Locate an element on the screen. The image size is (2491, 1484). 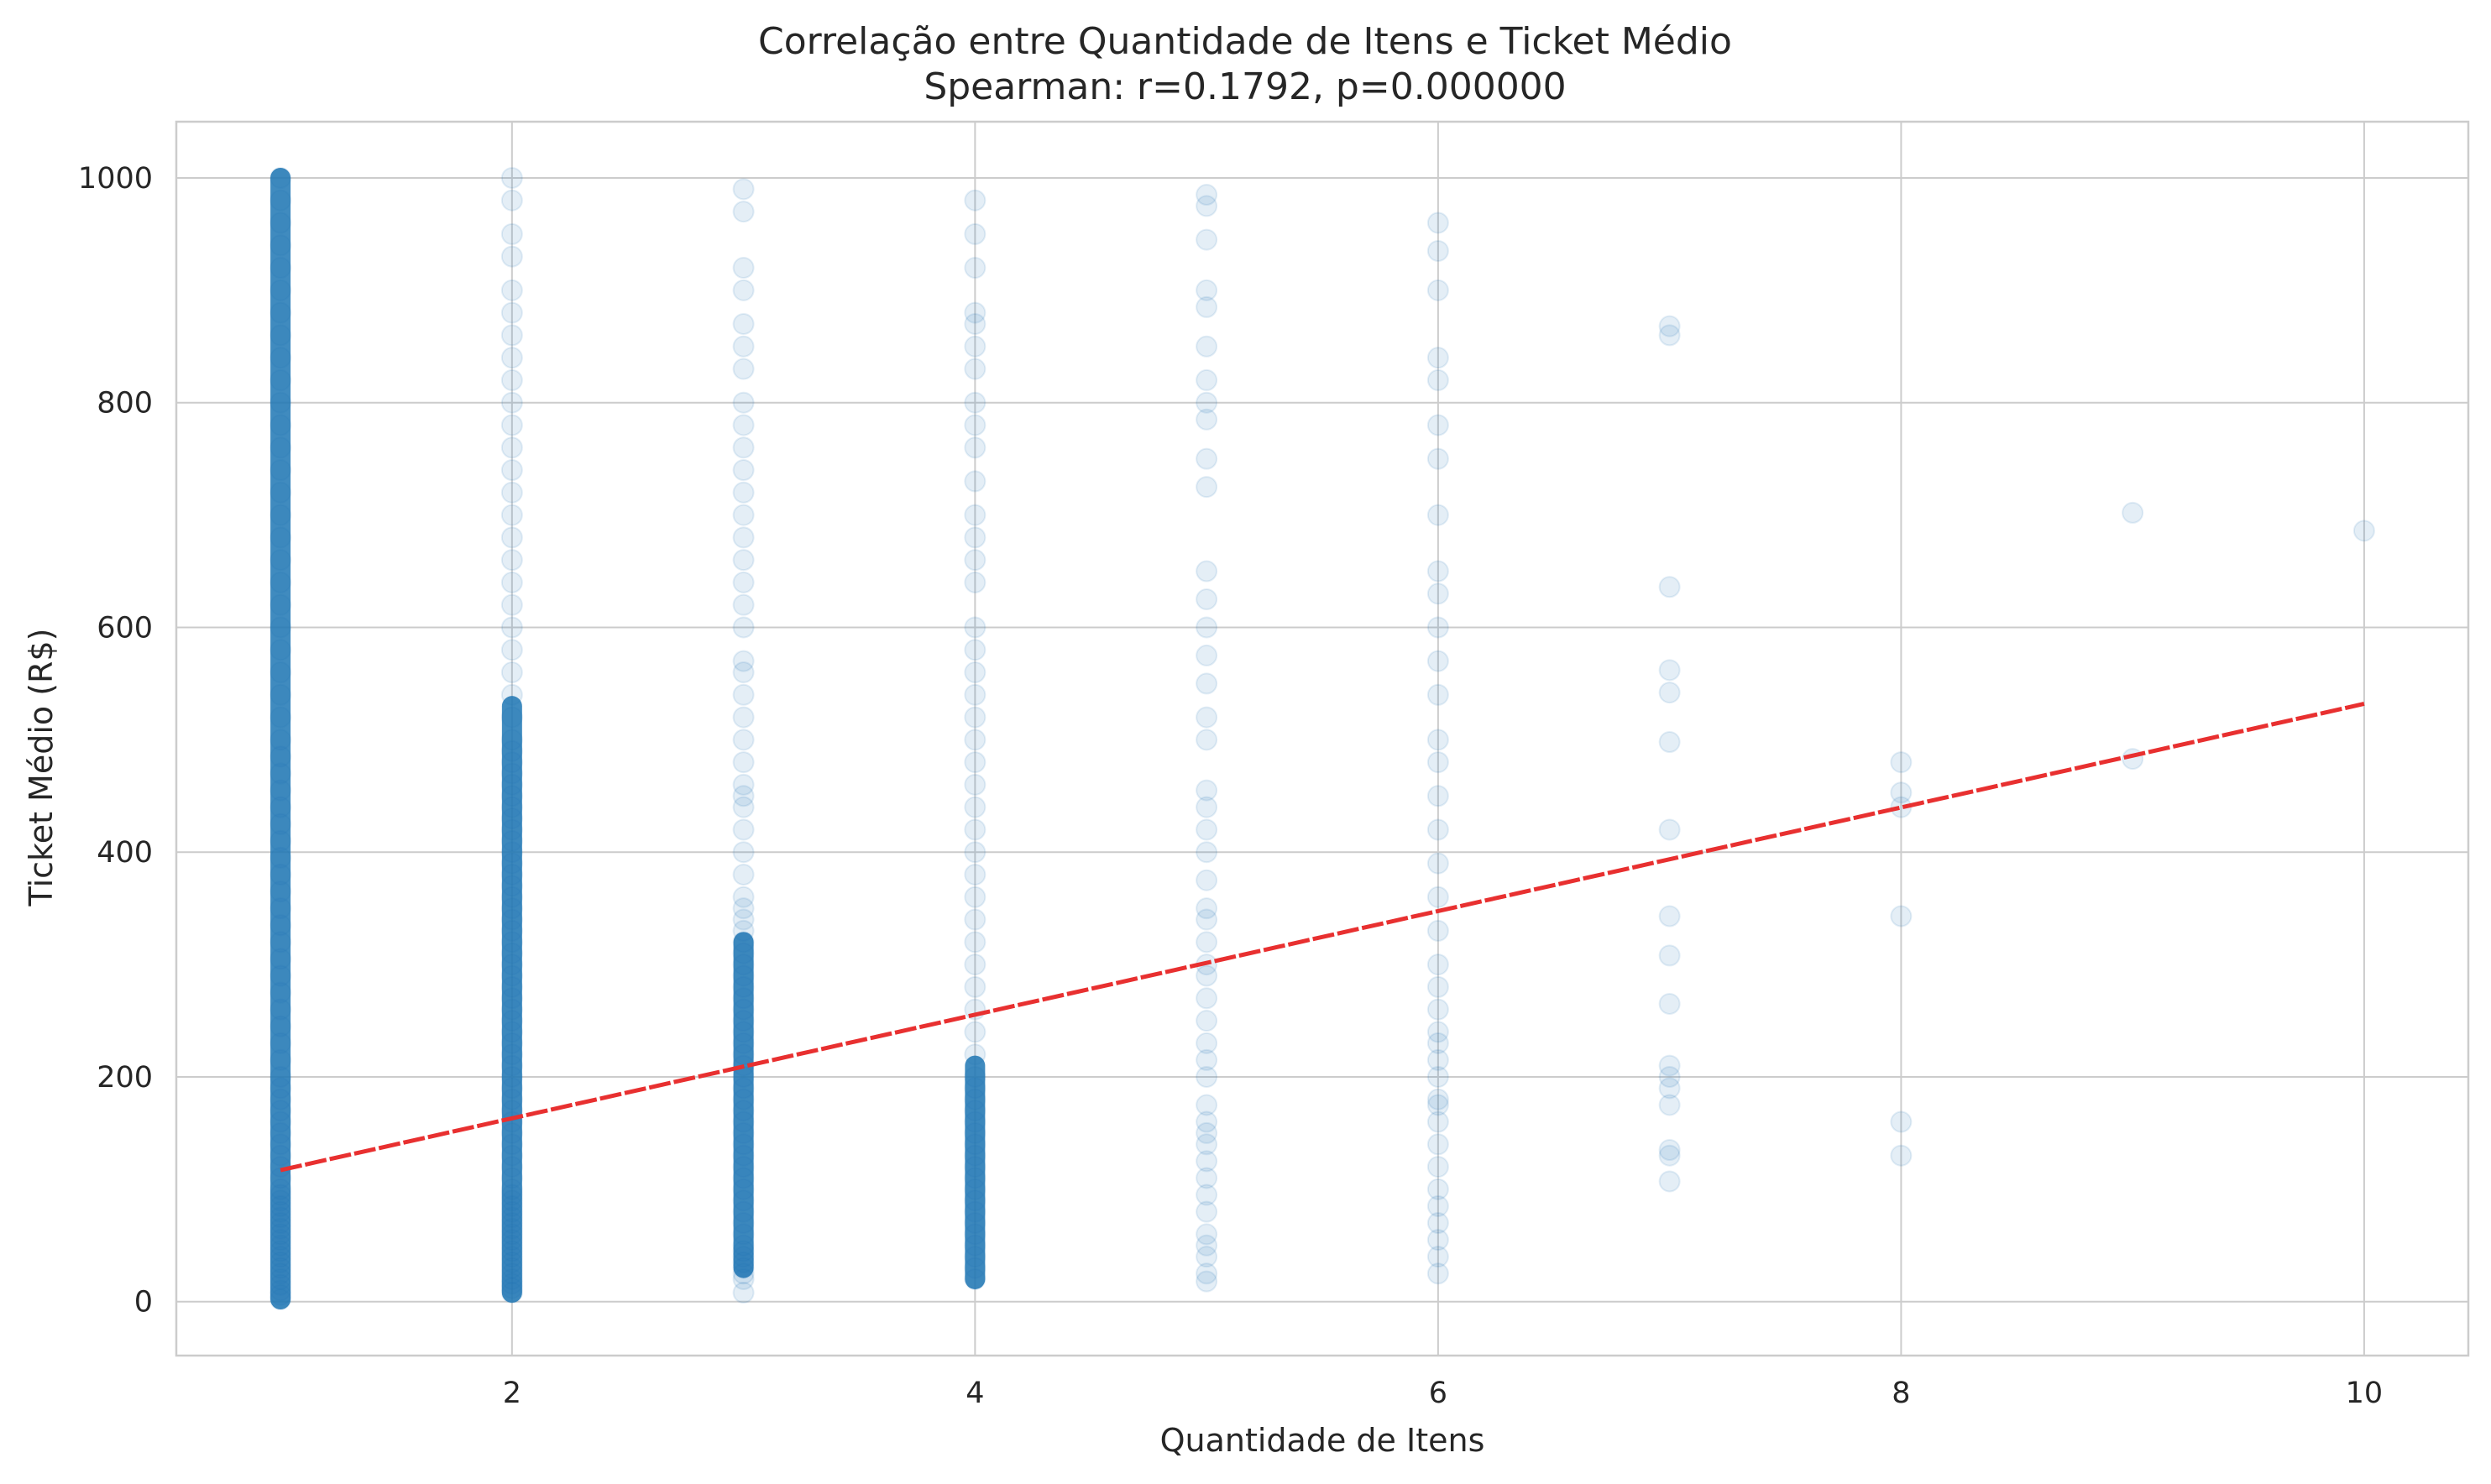
x-tick-label: 10 is located at coordinates (2365, 1393).